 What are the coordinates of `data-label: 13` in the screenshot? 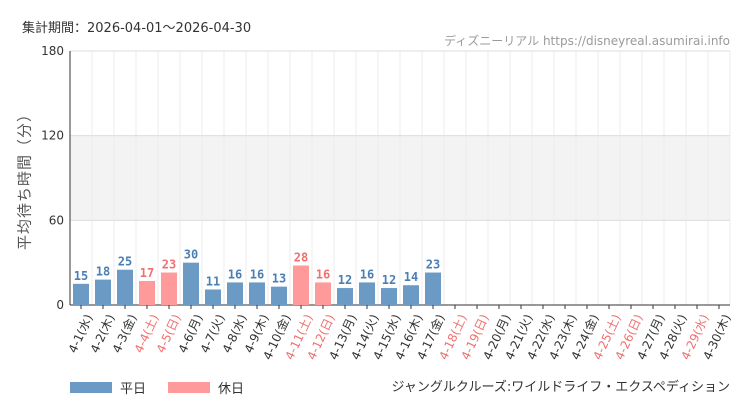 It's located at (279, 279).